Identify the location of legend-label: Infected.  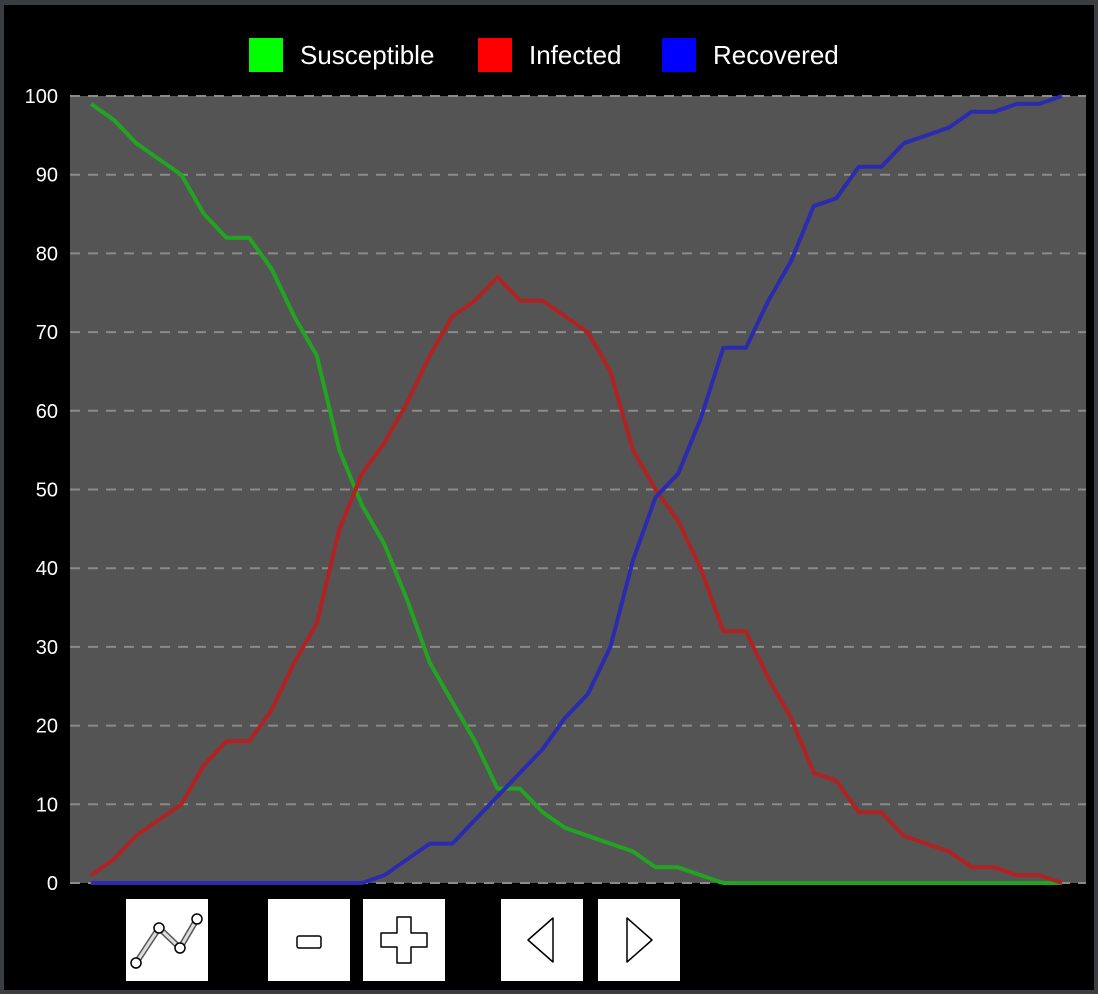
(575, 55).